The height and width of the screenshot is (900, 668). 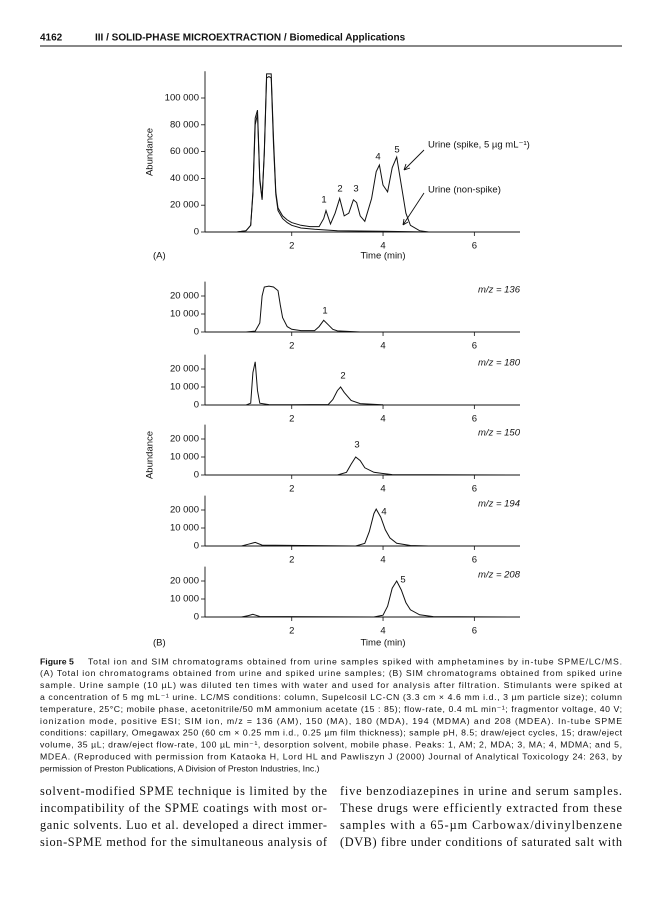 I want to click on y-tick-label: 60 000, so click(x=184, y=151).